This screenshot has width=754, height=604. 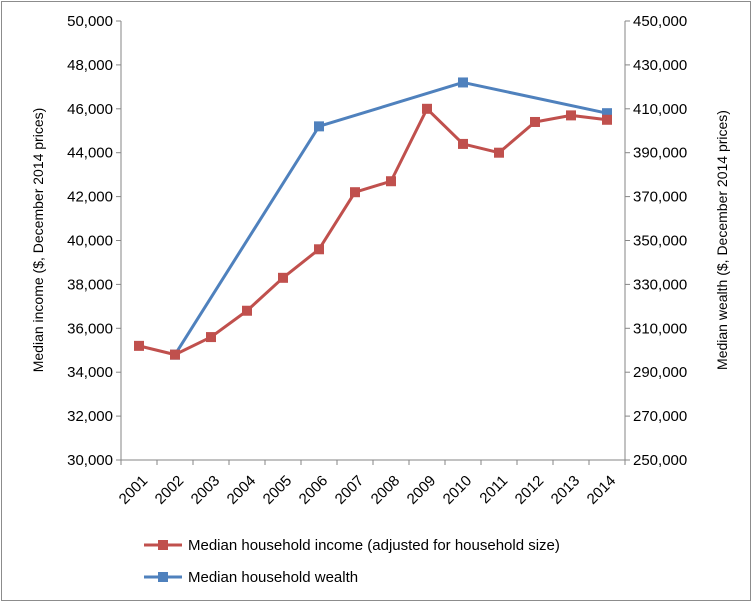 I want to click on y-tick-label: 36,000, so click(x=90, y=328).